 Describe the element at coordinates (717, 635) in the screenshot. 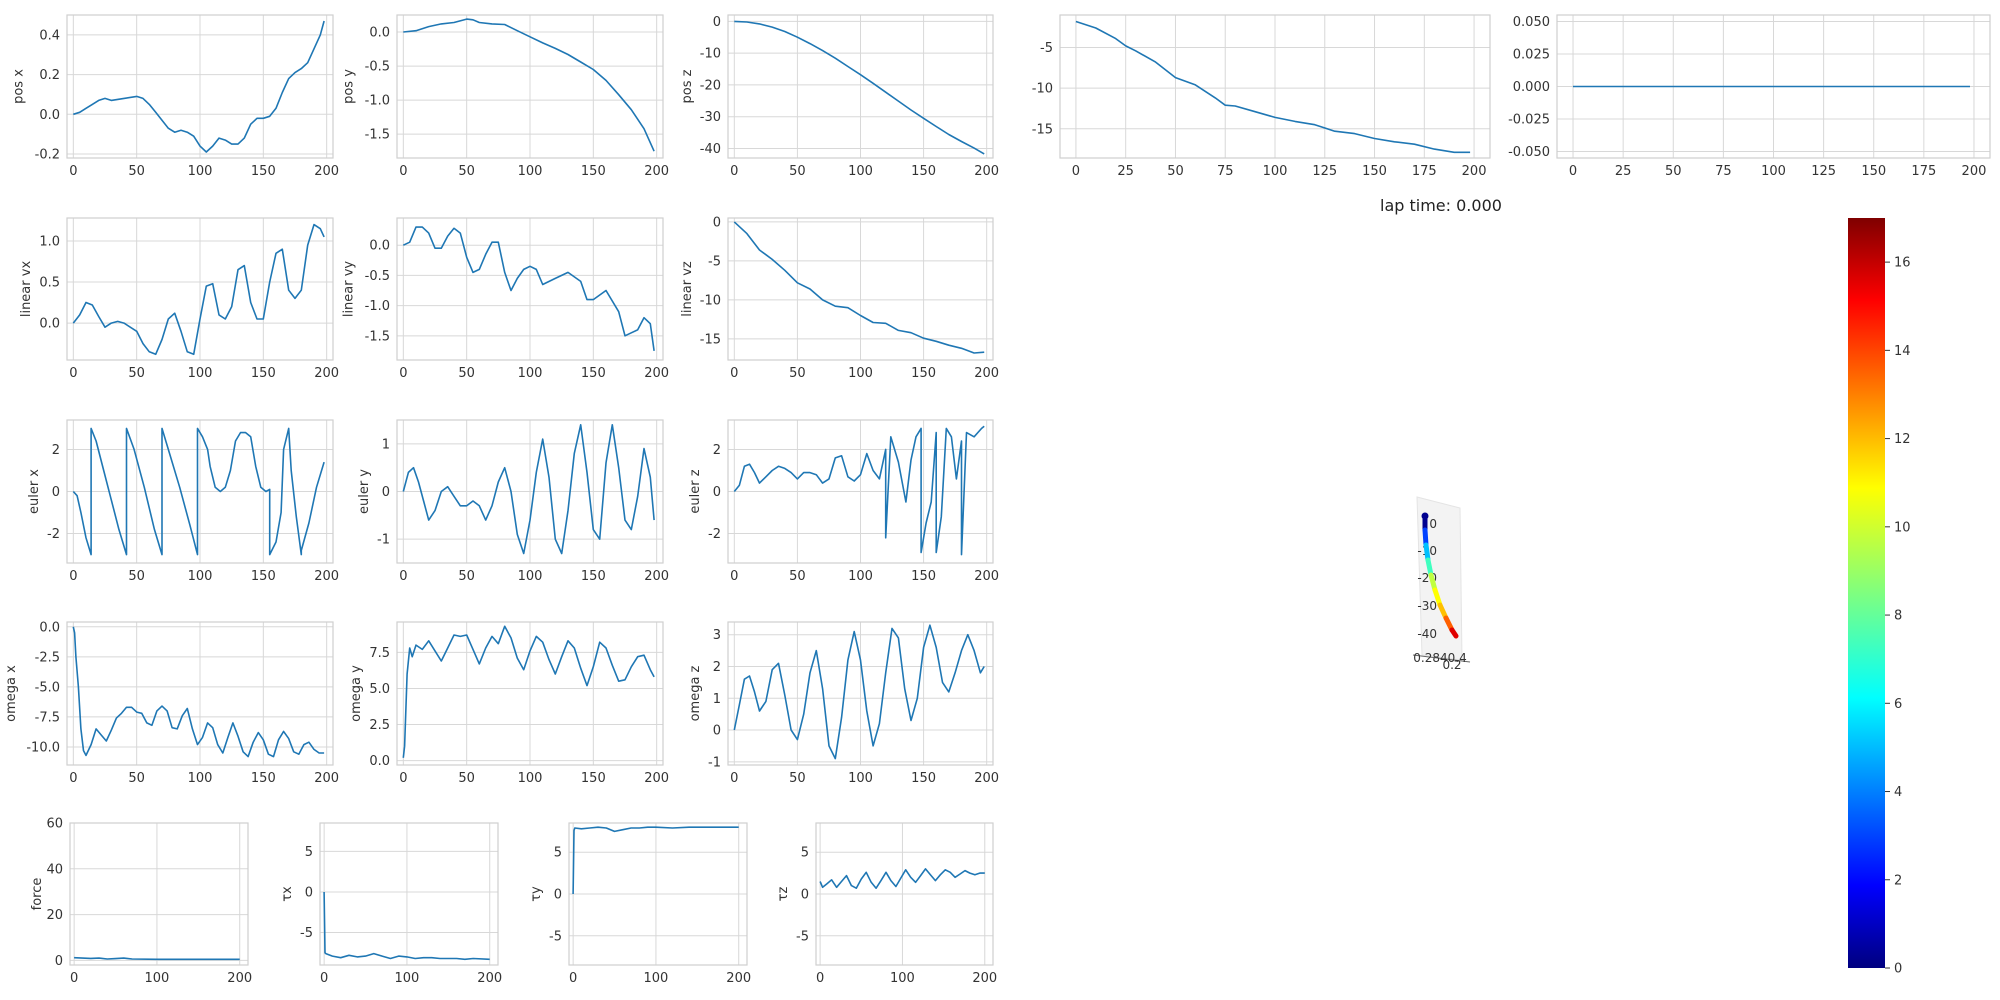

I see `y-tick-label: 3` at that location.